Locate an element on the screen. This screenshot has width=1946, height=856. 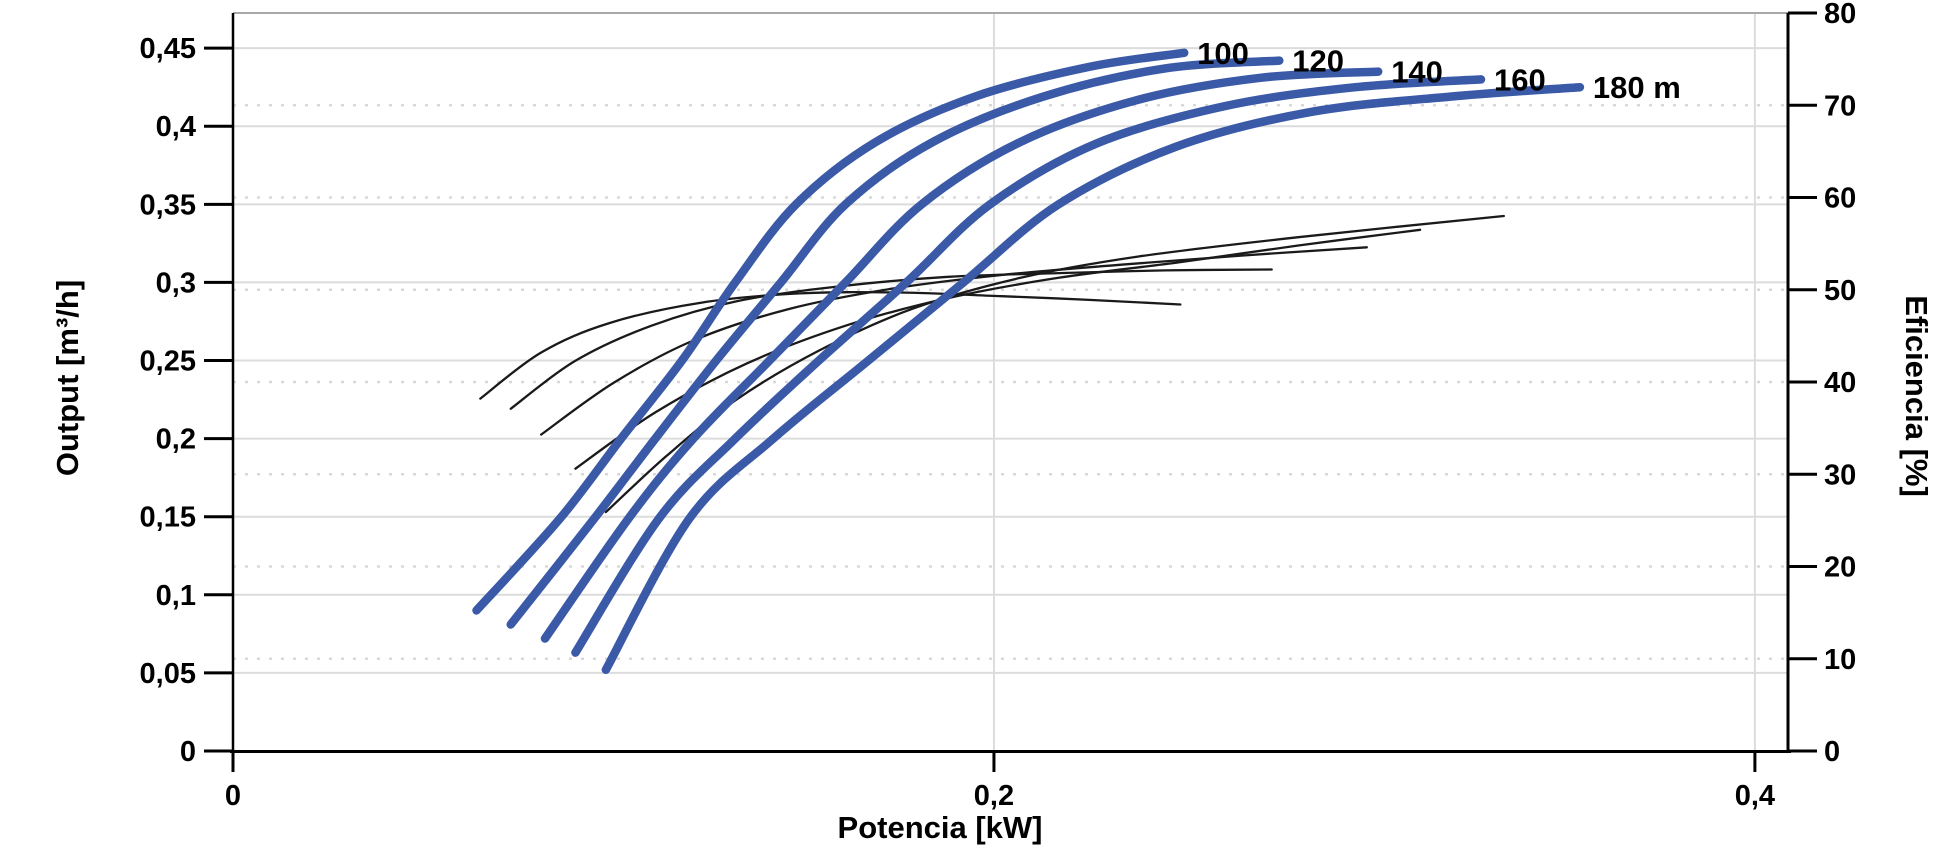
head-curve-label-180: 180 m is located at coordinates (1637, 87).